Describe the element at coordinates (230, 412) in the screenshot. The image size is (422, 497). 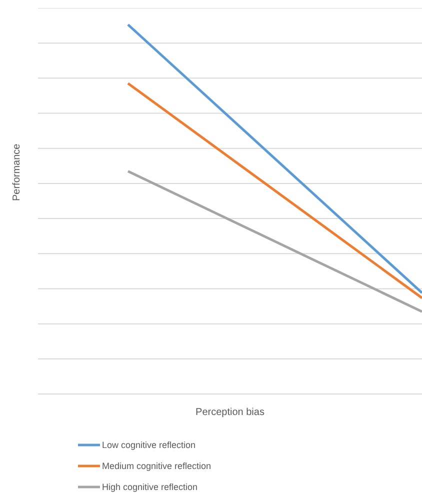
I see `x-axis-title: Perception bias` at that location.